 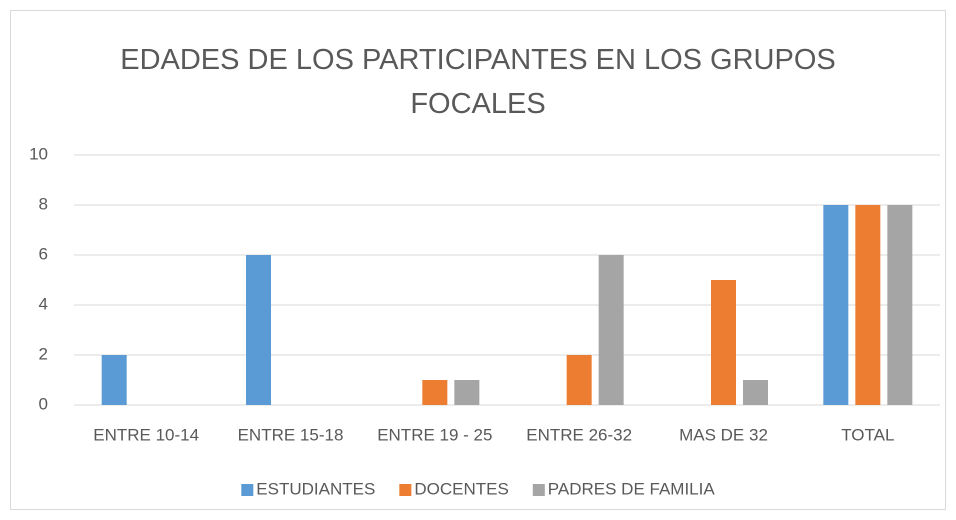 I want to click on y-tick-label: 4, so click(x=43, y=303).